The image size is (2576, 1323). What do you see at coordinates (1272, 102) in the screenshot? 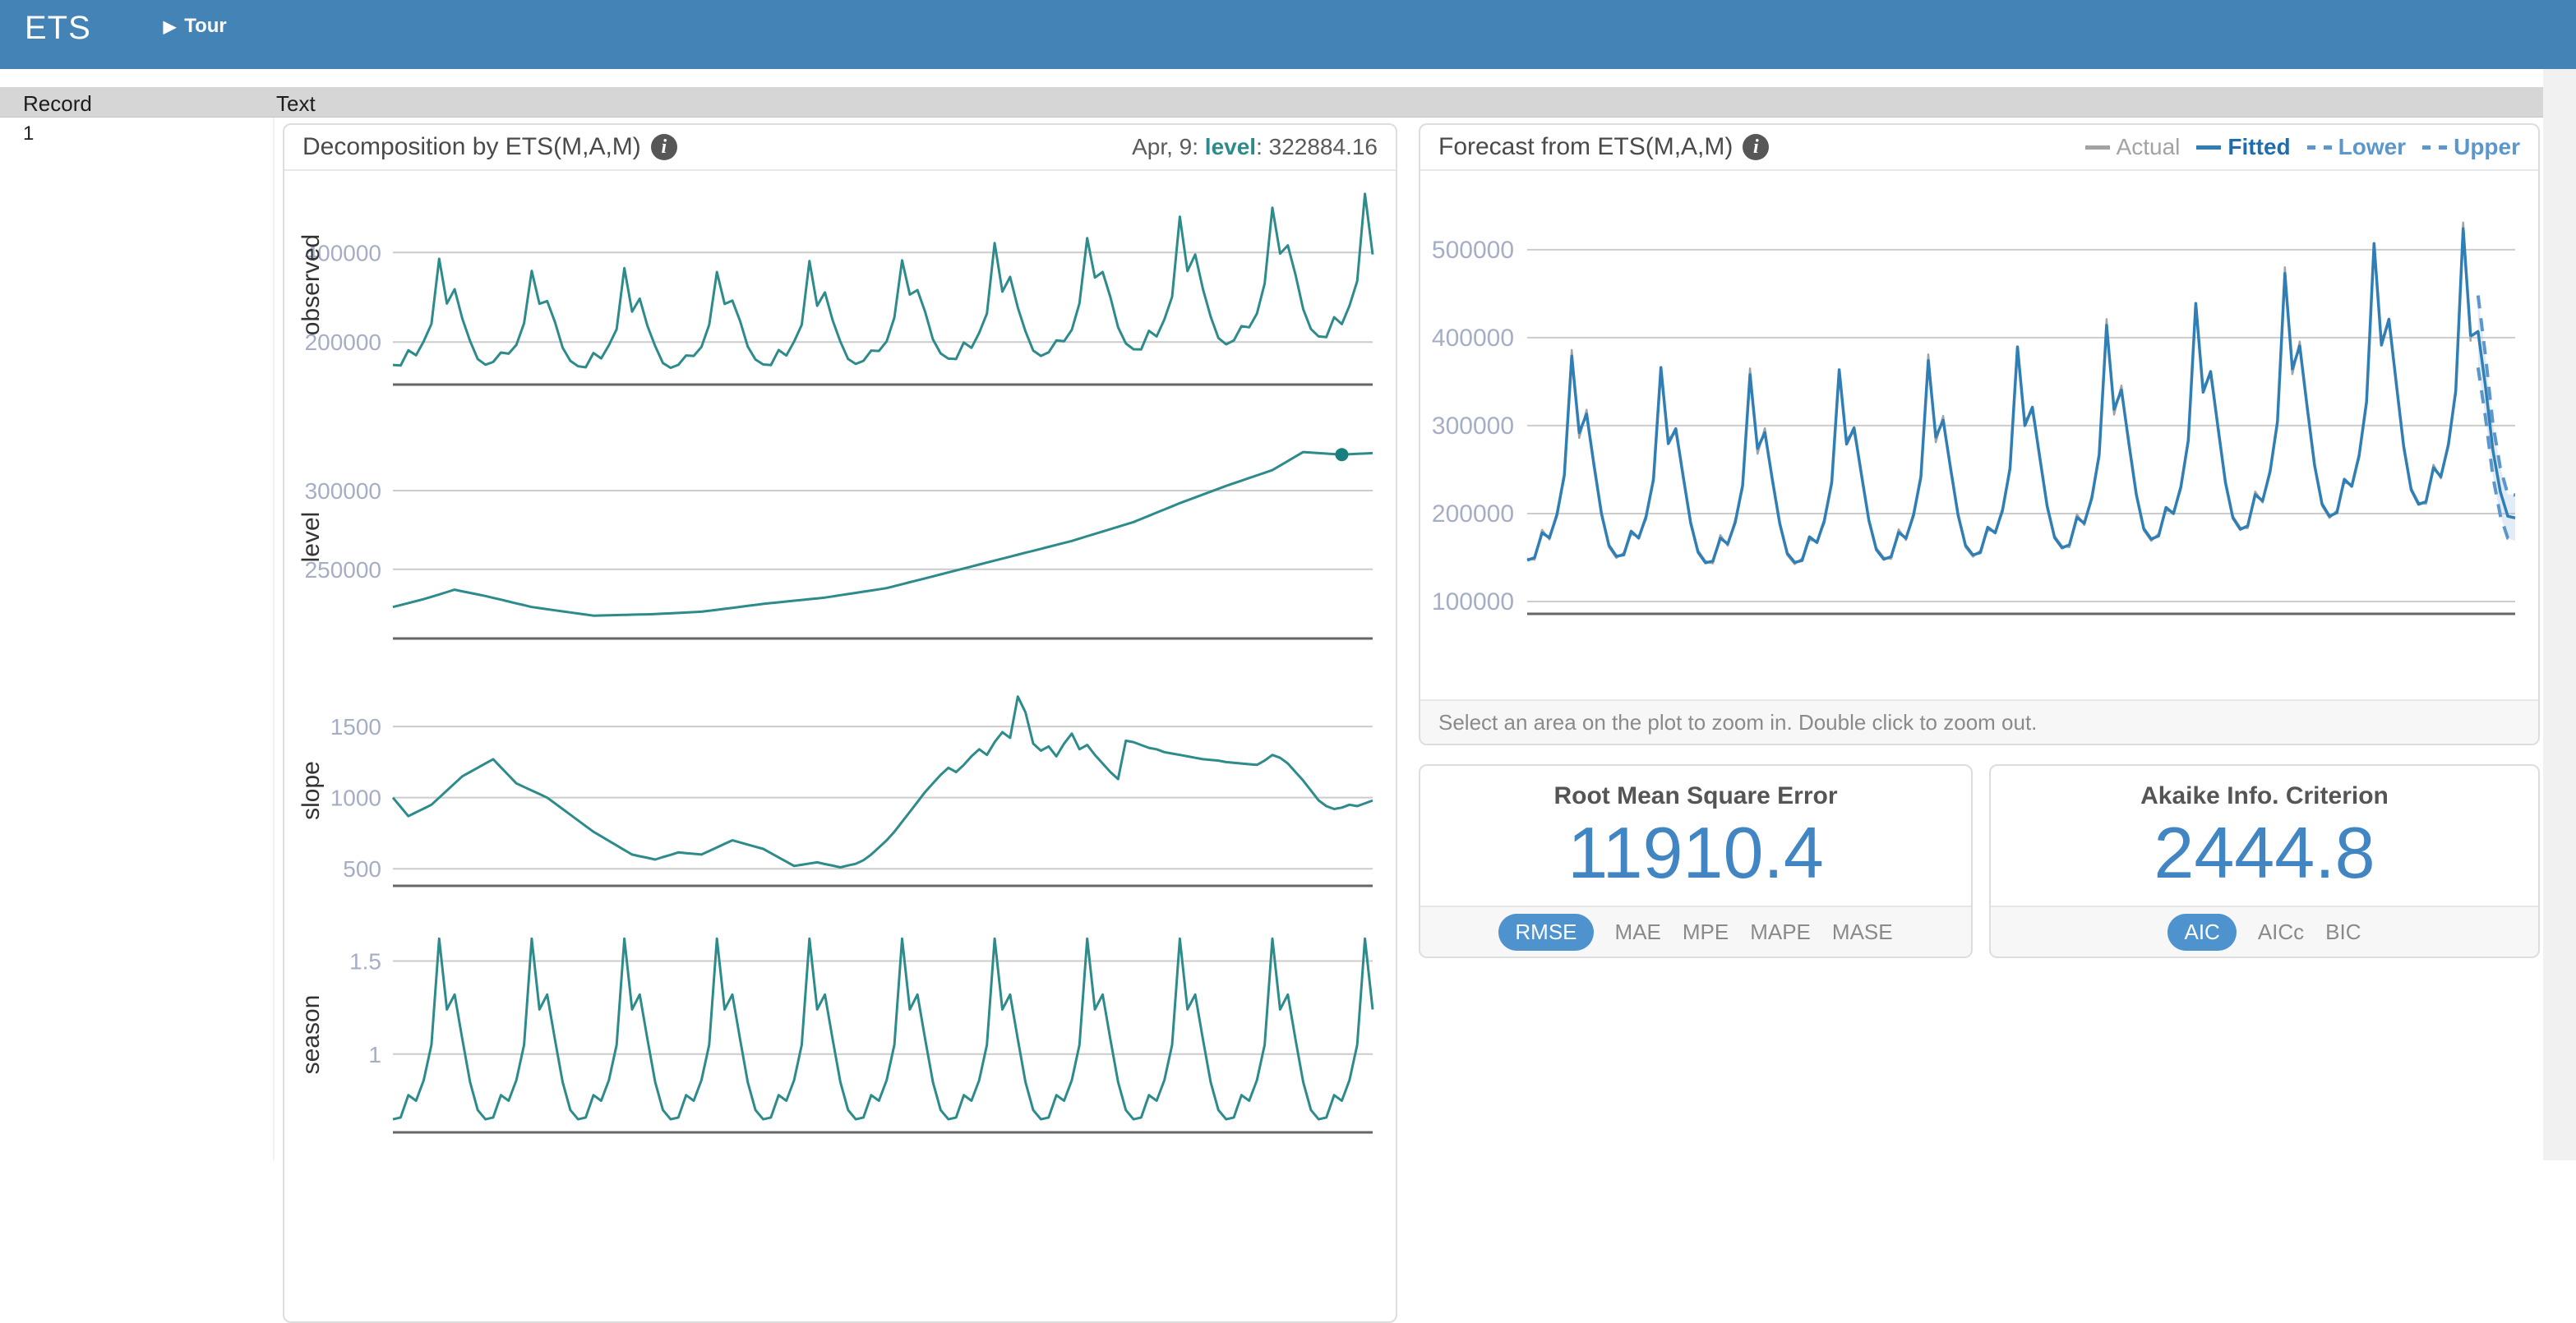
I see `record-table-header: Record Text` at bounding box center [1272, 102].